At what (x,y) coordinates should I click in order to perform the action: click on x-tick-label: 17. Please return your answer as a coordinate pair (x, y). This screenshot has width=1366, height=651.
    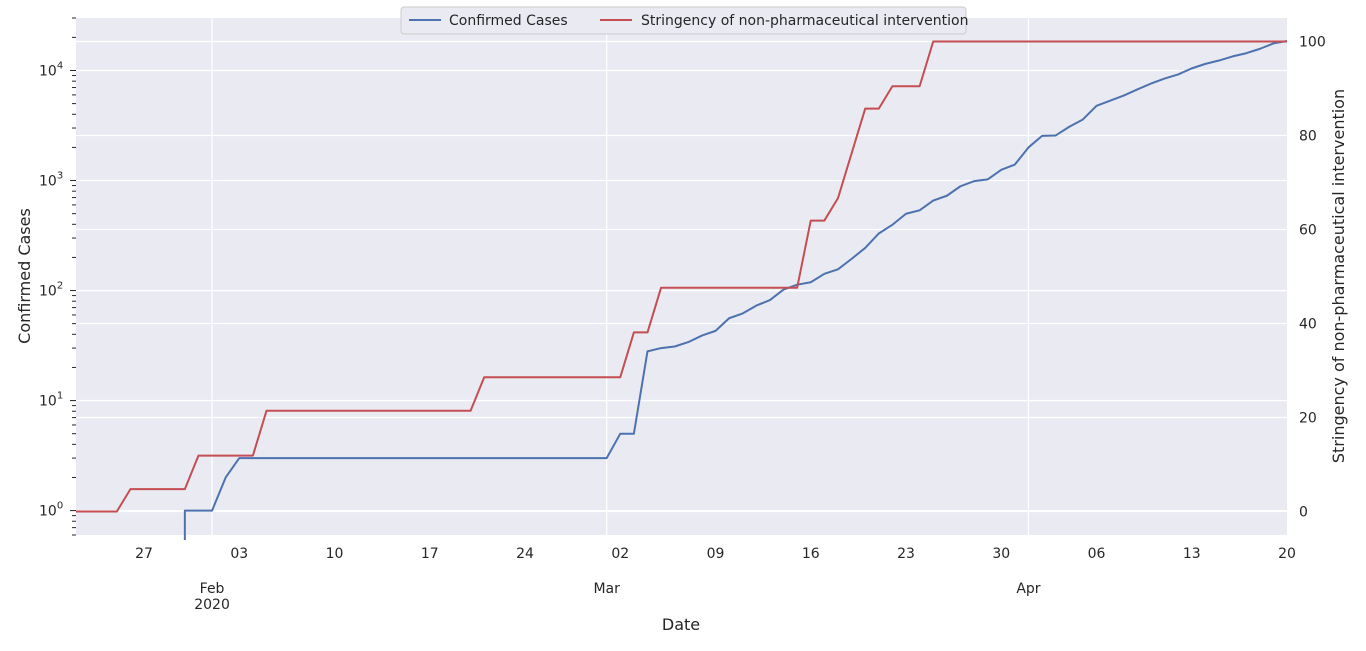
    Looking at the image, I should click on (430, 554).